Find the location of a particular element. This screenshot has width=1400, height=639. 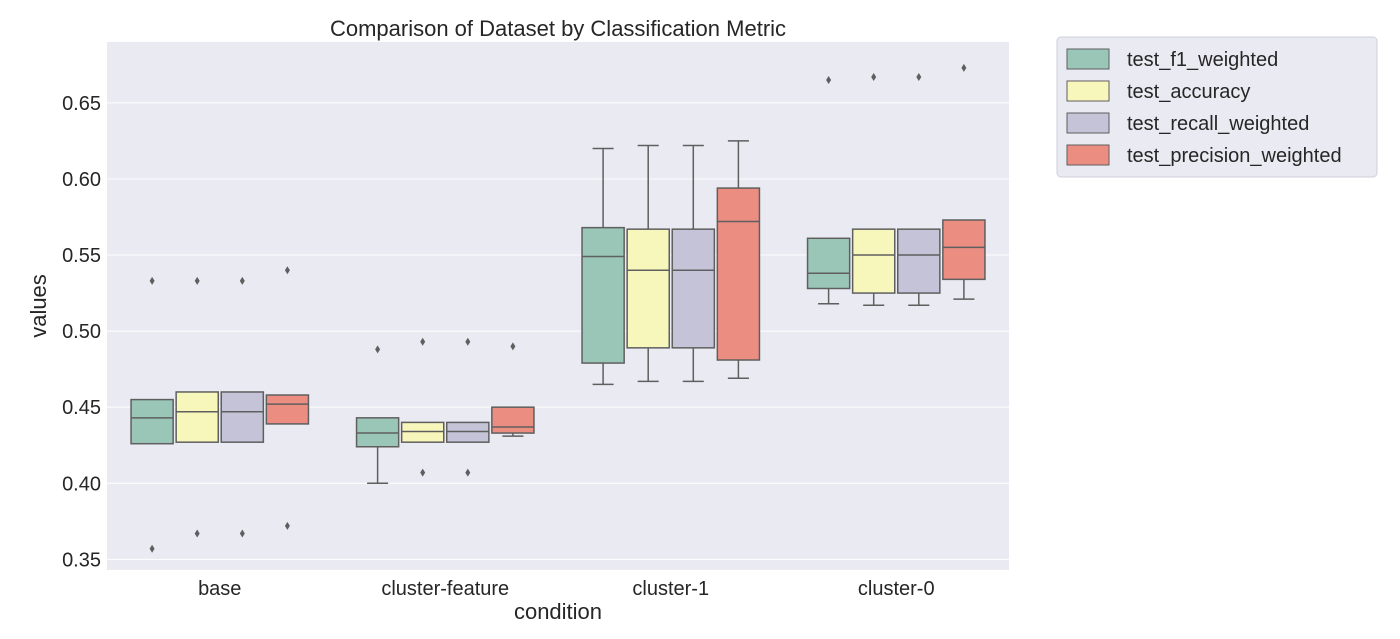

x-tick-label: base is located at coordinates (219, 589).